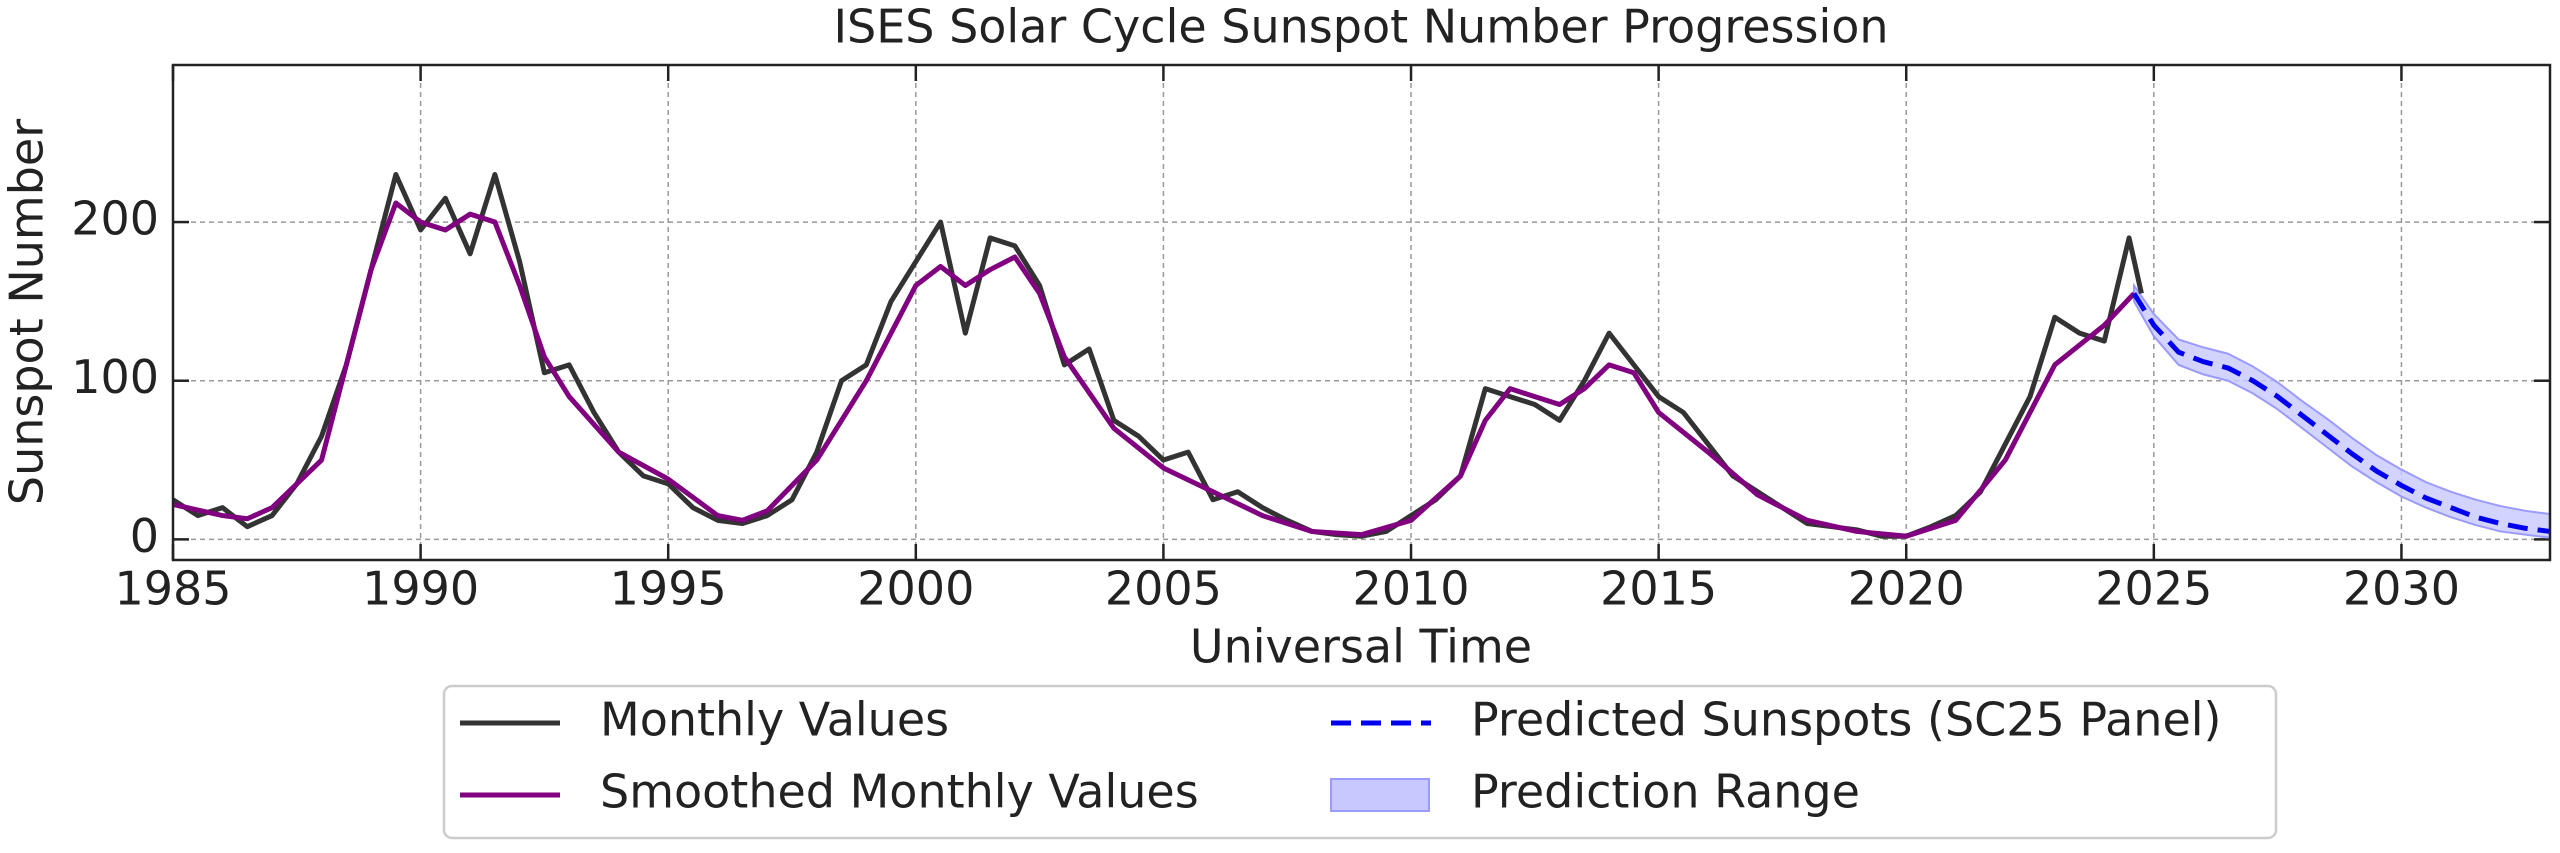 This screenshot has height=853, width=2560. What do you see at coordinates (915, 589) in the screenshot?
I see `x-tick-label: 2000` at bounding box center [915, 589].